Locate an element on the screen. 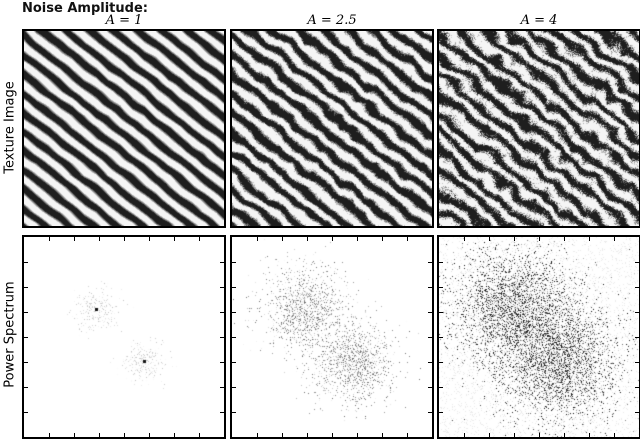  figure-suptitle: Noise Amplitude: is located at coordinates (85, 8).